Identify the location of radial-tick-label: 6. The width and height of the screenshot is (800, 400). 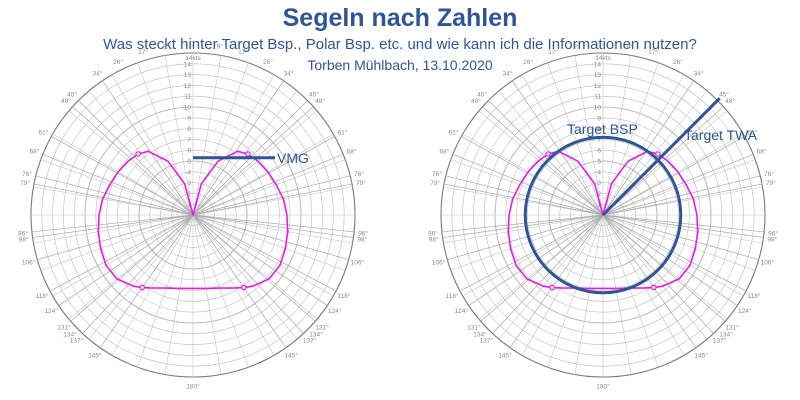
(189, 151).